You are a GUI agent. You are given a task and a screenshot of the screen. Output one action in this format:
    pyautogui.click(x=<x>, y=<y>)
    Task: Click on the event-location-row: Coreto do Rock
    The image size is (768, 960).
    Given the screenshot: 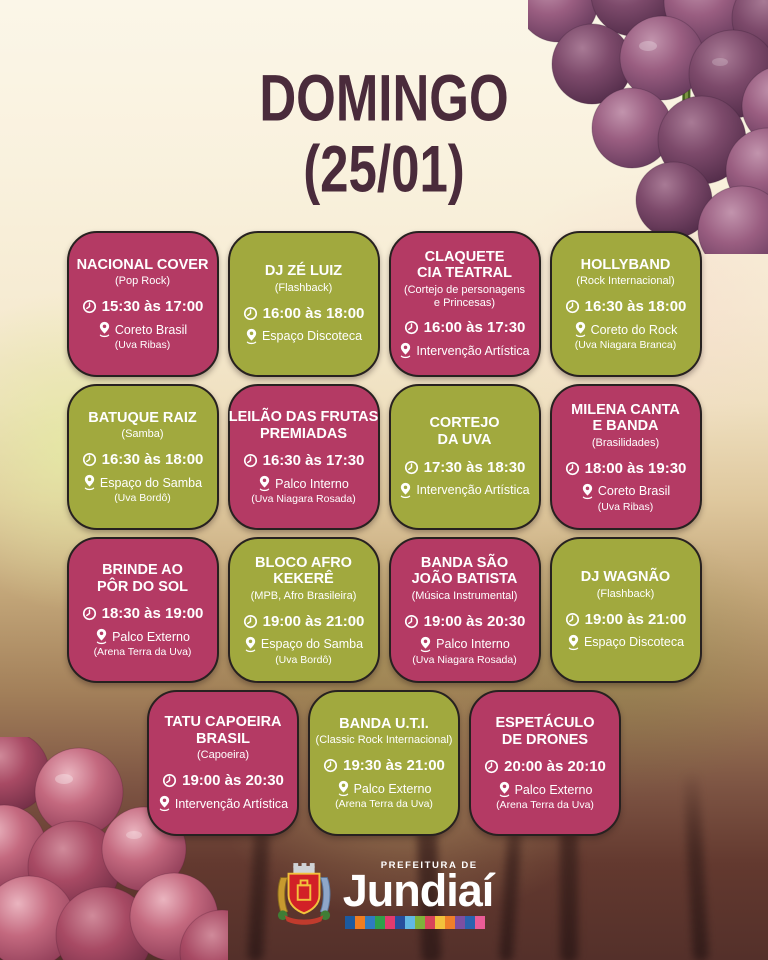 What is the action you would take?
    pyautogui.click(x=625, y=329)
    